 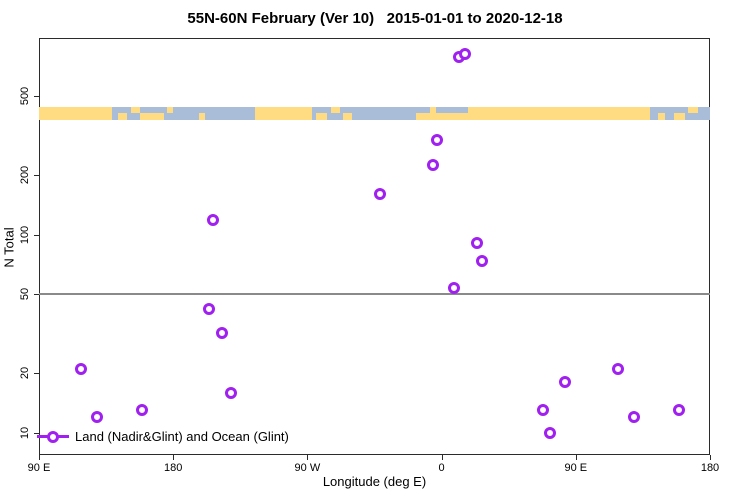 What do you see at coordinates (25, 433) in the screenshot?
I see `y-tick-label: 10` at bounding box center [25, 433].